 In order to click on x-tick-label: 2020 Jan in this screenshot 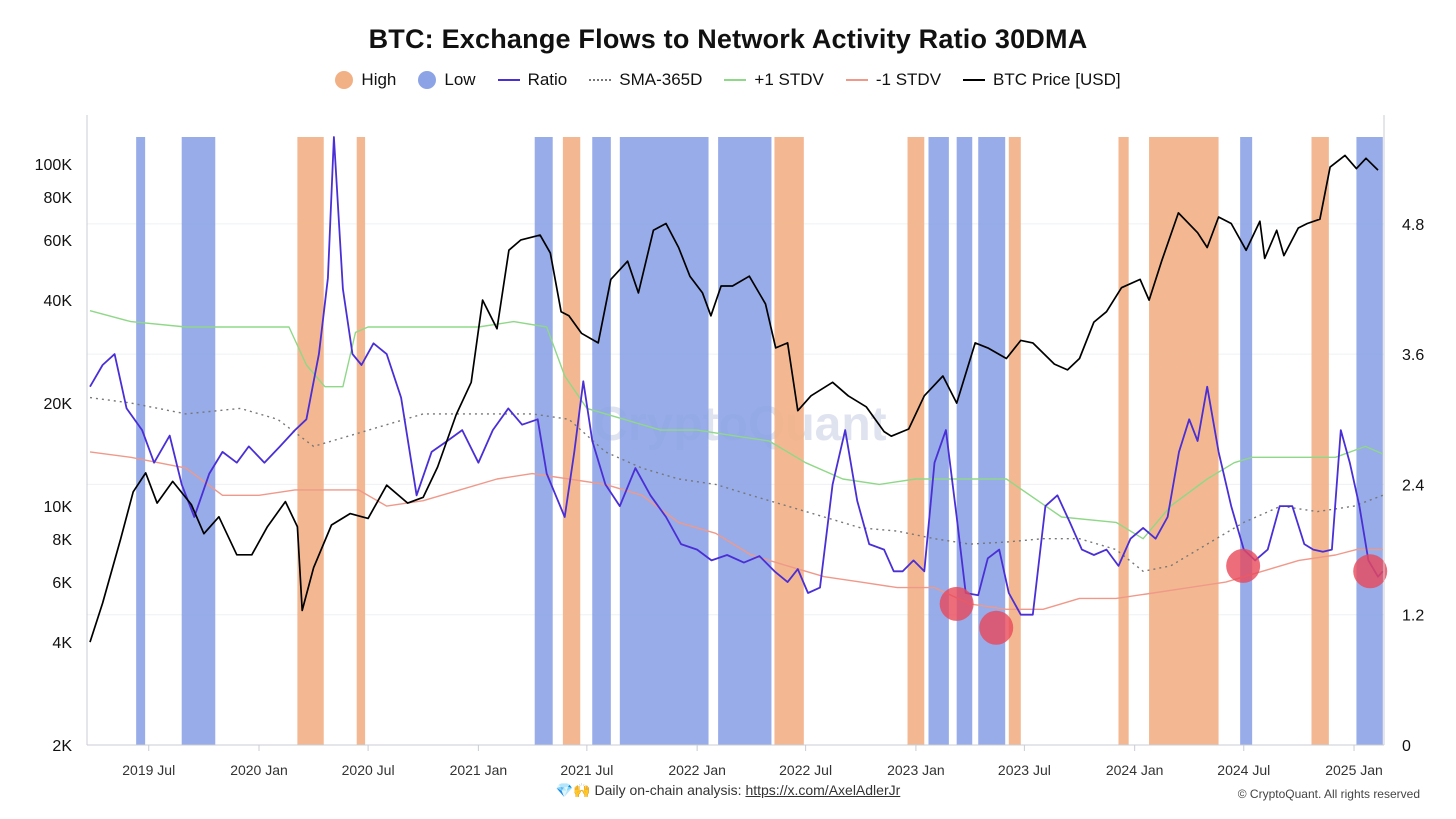, I will do `click(259, 770)`.